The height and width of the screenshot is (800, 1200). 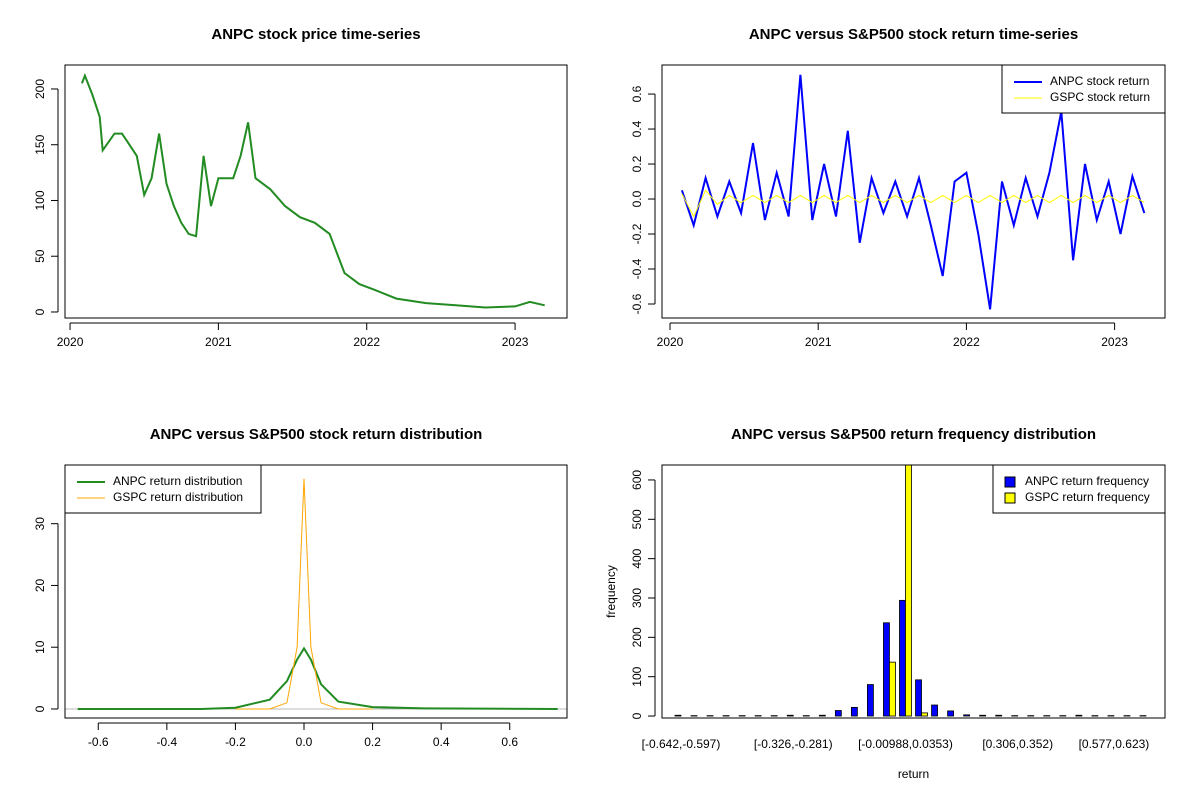 I want to click on y-tick-label: 10, so click(x=40, y=647).